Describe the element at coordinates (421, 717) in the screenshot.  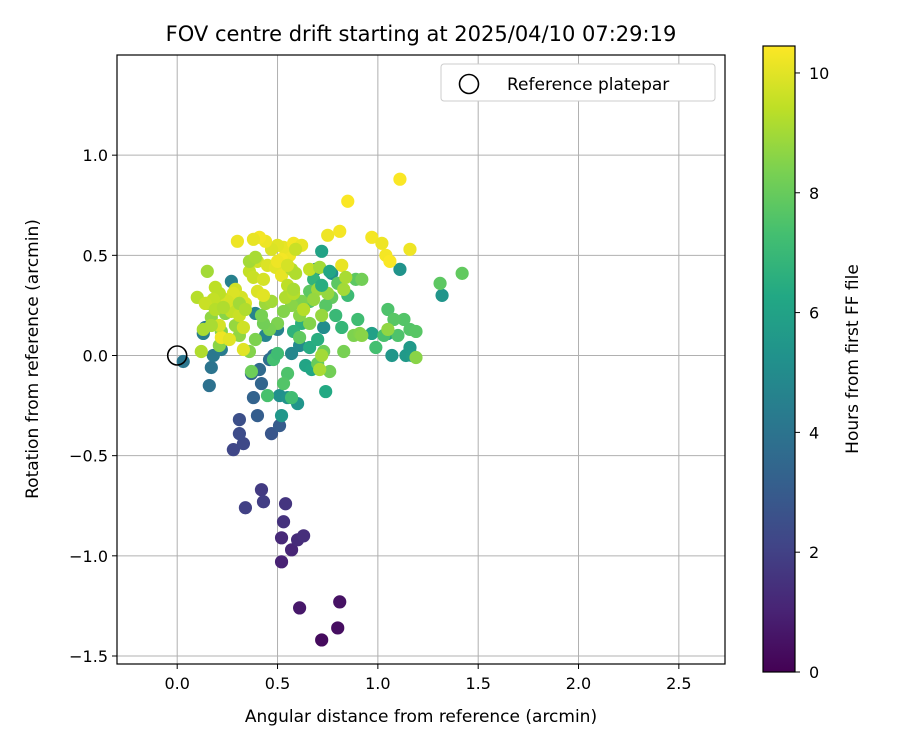
I see `x-axis-label: Angular distance from reference (arcmin)` at that location.